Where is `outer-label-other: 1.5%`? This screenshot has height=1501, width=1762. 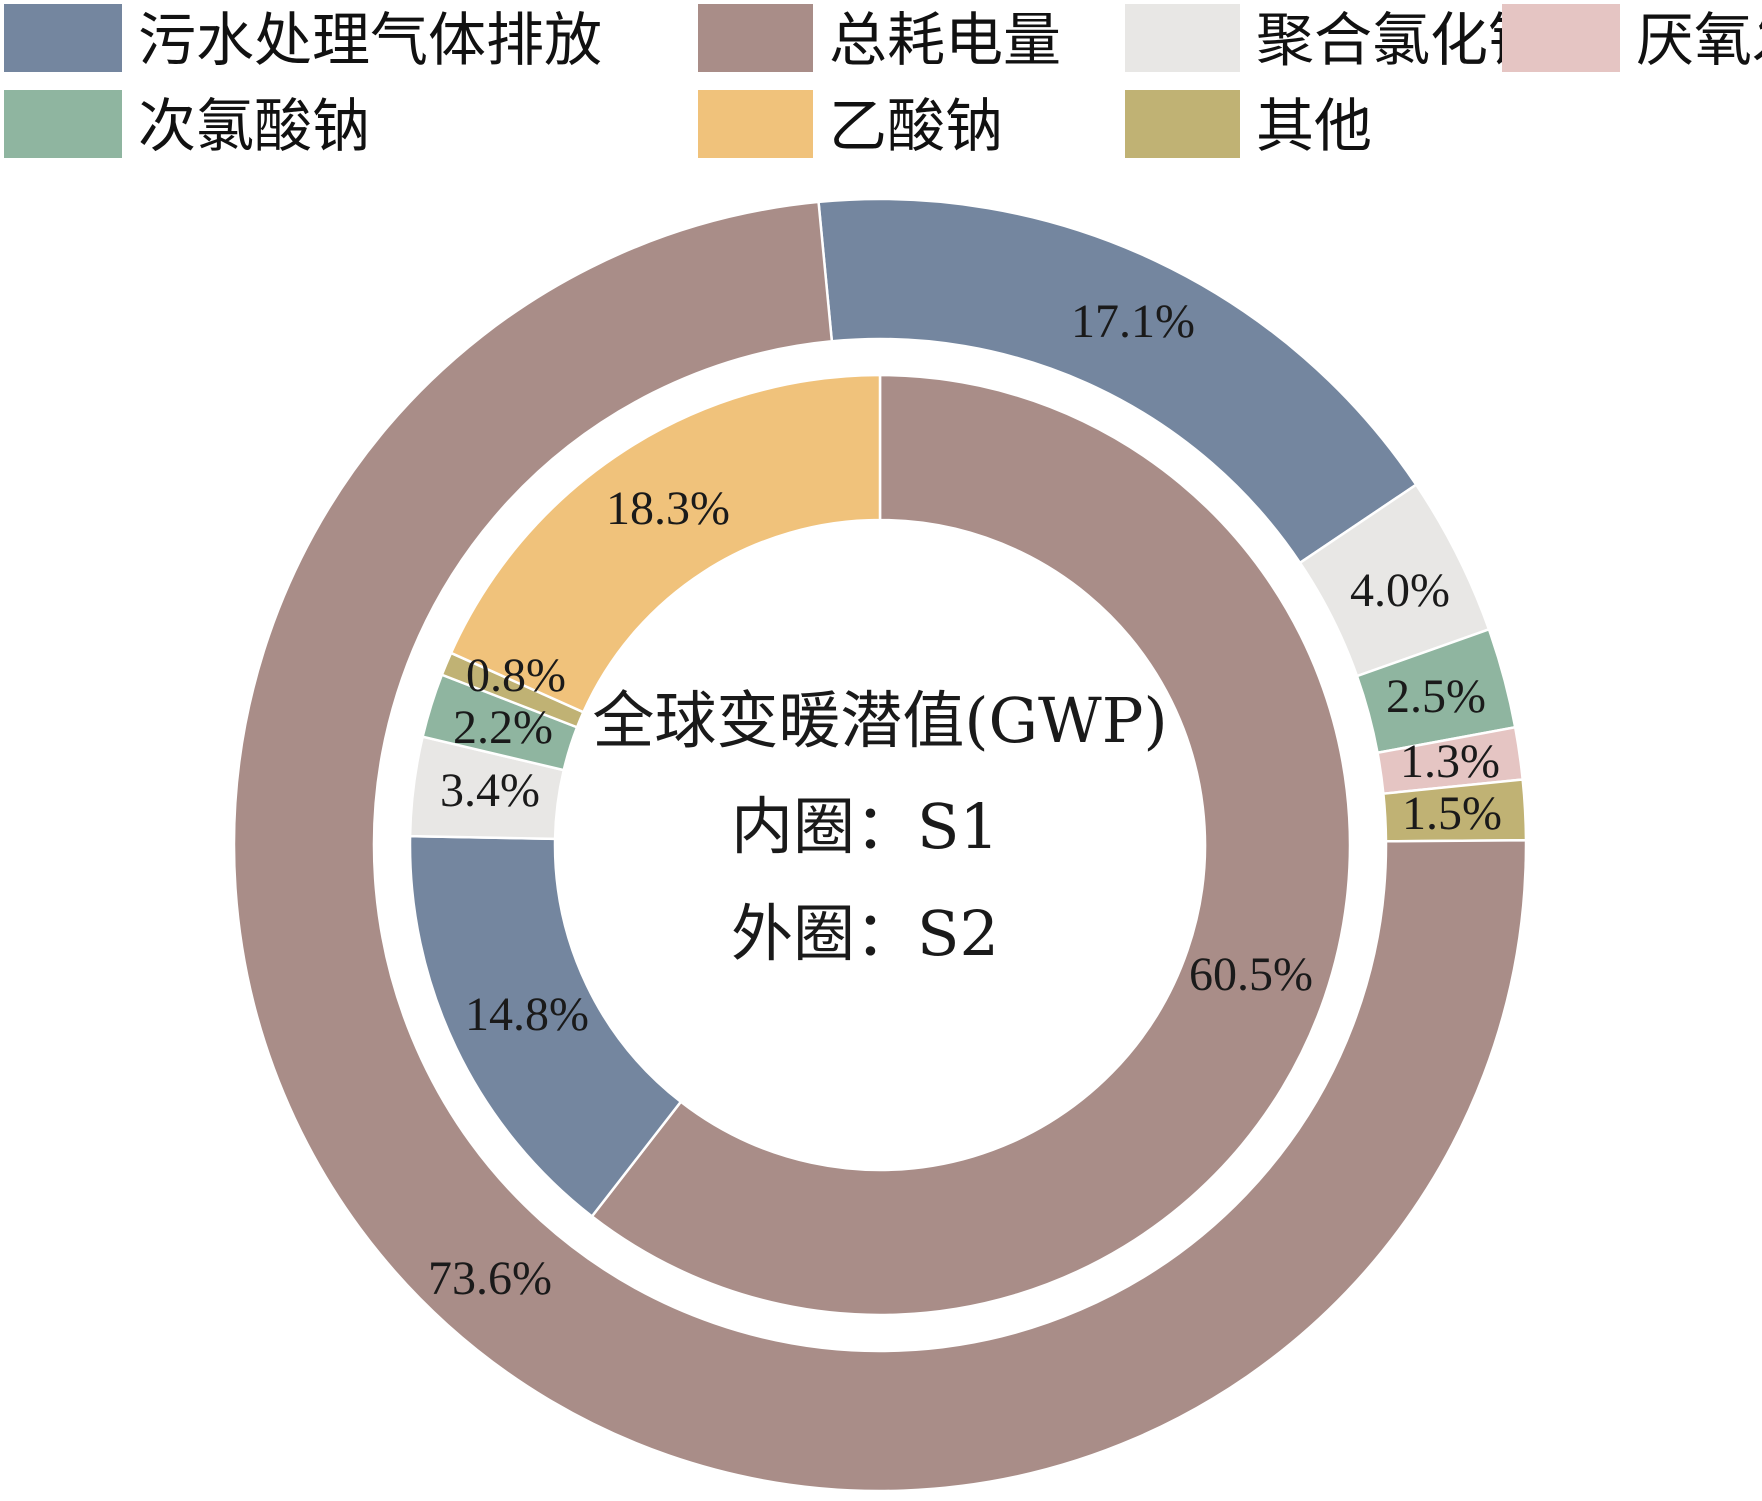
outer-label-other: 1.5% is located at coordinates (1452, 813).